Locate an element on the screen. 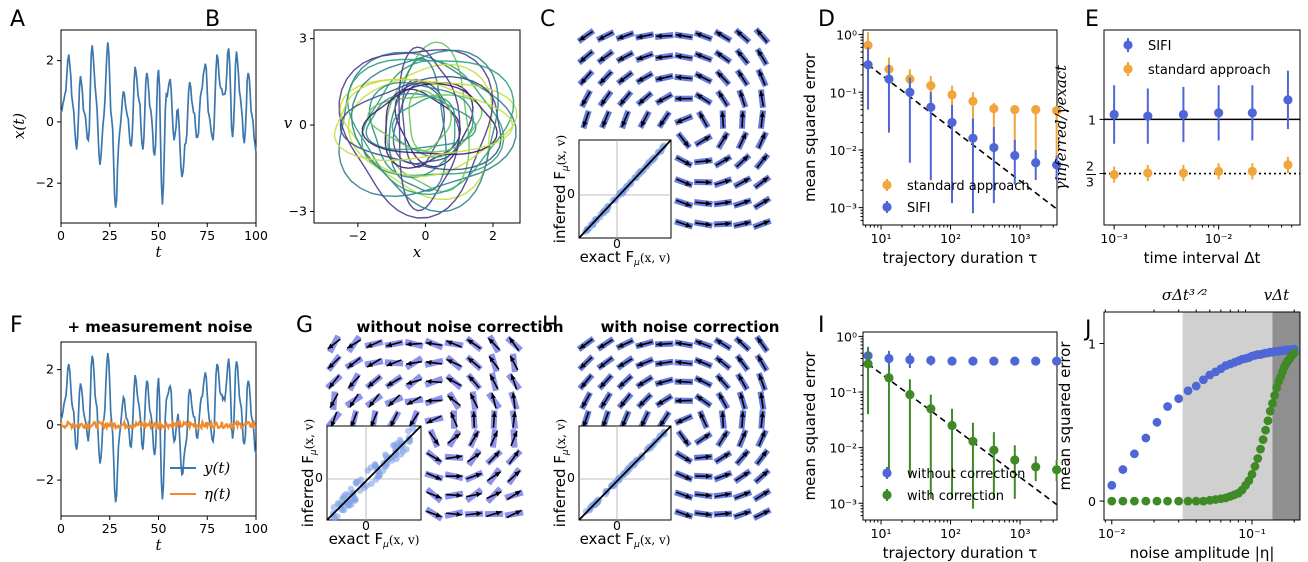  x-tick-label: 10⁻³ is located at coordinates (1114, 238).